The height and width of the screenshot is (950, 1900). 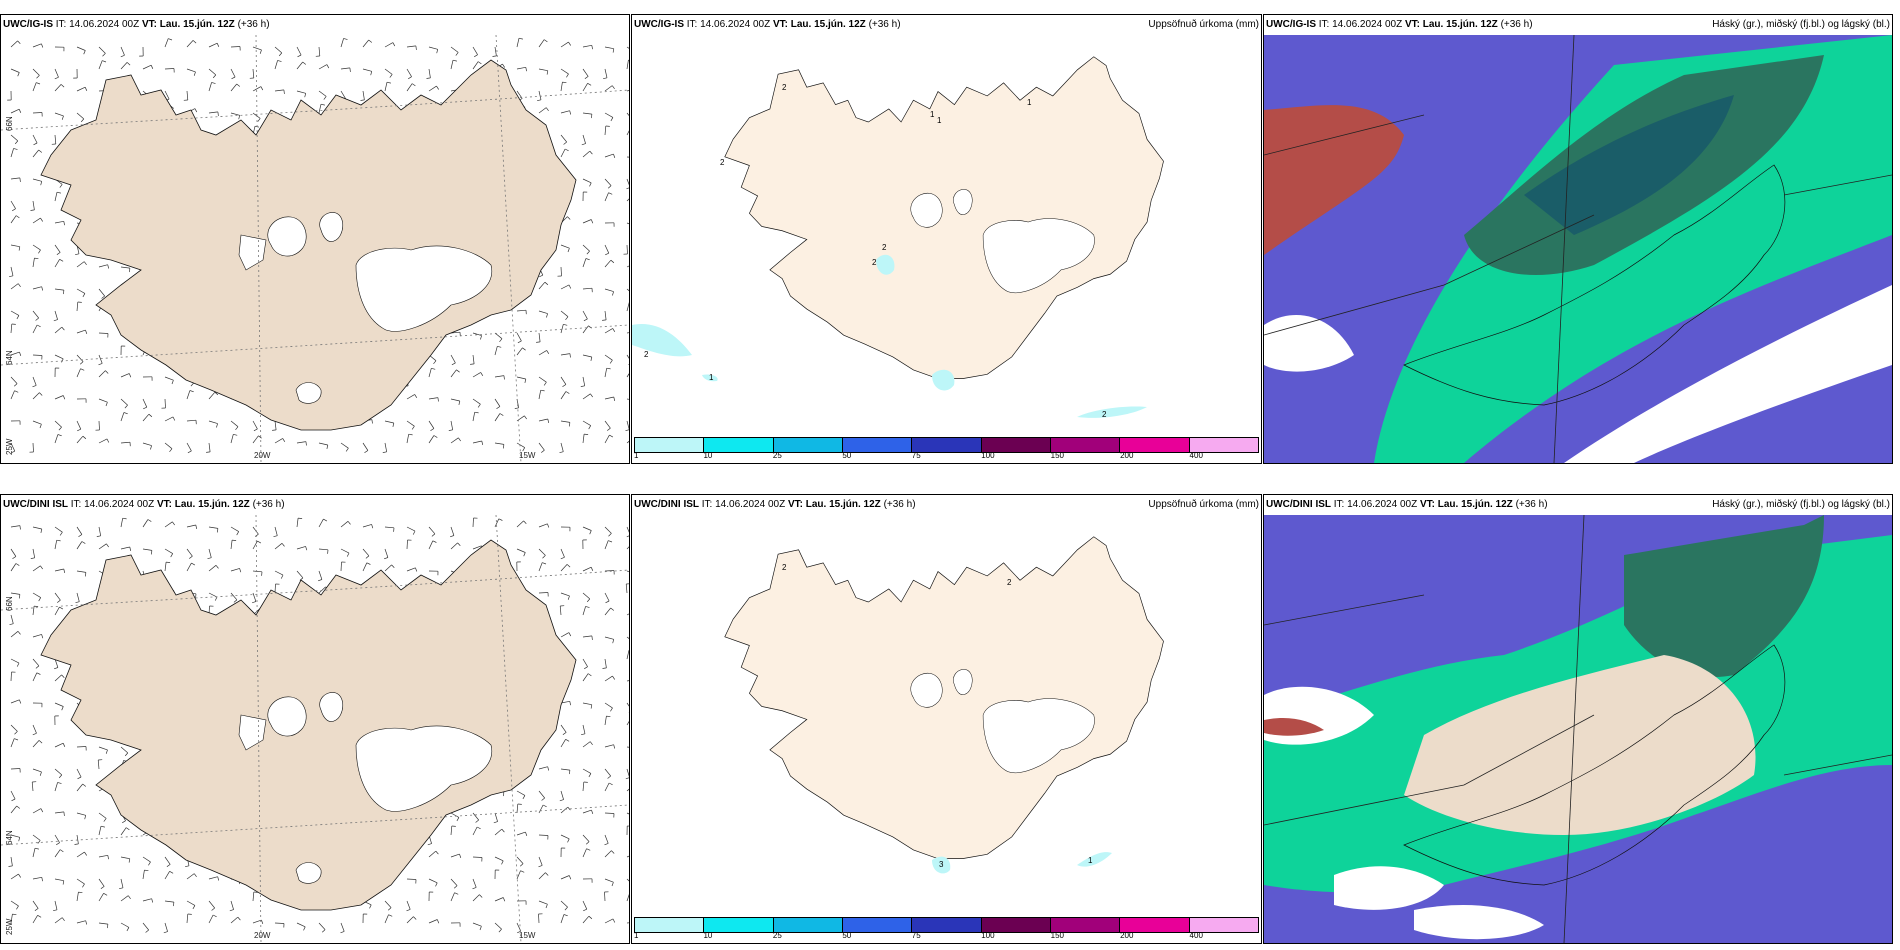 I want to click on precip-map-svg: 2 2 1 3, so click(x=946, y=715).